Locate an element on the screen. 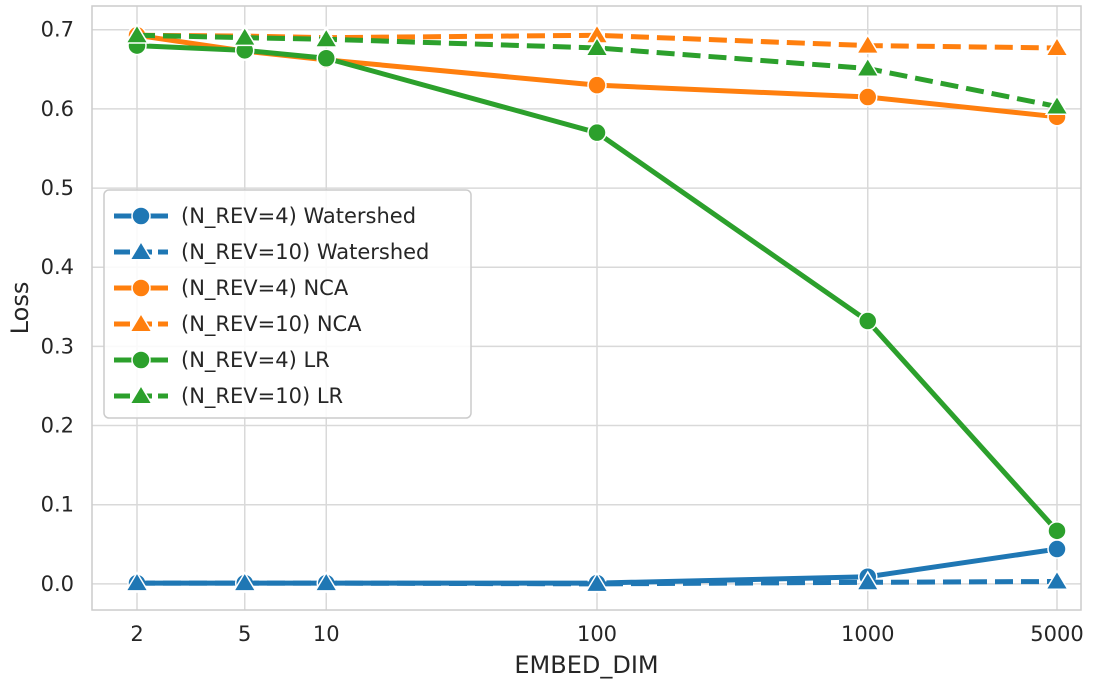 The height and width of the screenshot is (679, 1096). legend-label: (N_REV=4) LR is located at coordinates (255, 360).